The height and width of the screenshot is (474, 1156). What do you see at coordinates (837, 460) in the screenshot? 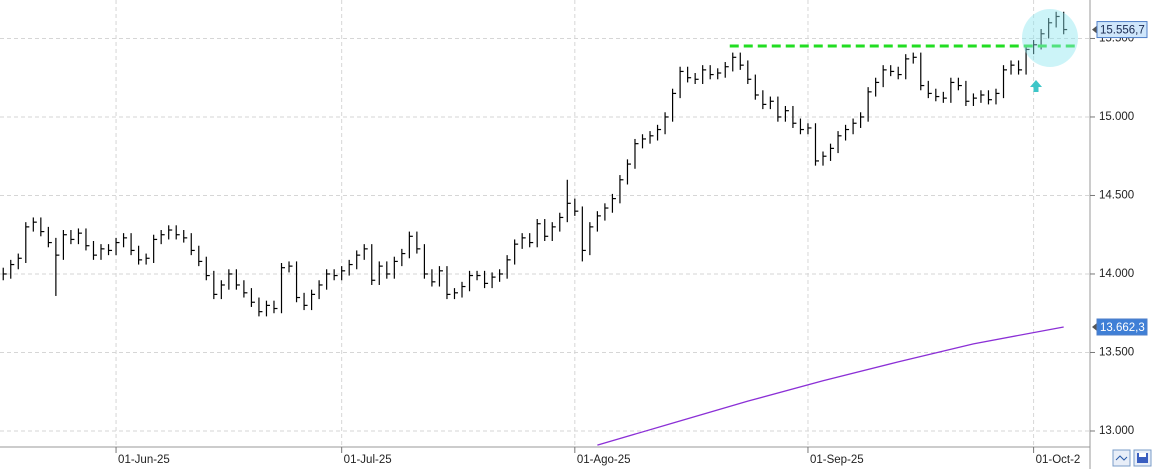
I see `x-tick-label: 01-Sep-25` at bounding box center [837, 460].